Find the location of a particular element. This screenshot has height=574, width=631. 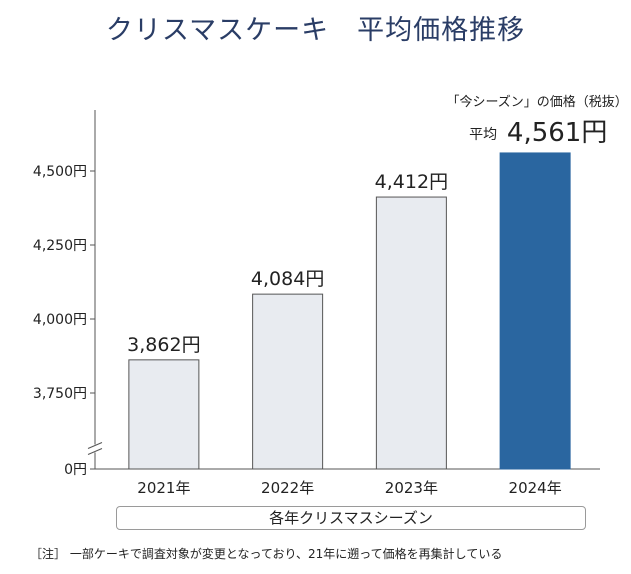

y-tick-label: 0円 is located at coordinates (75, 470).